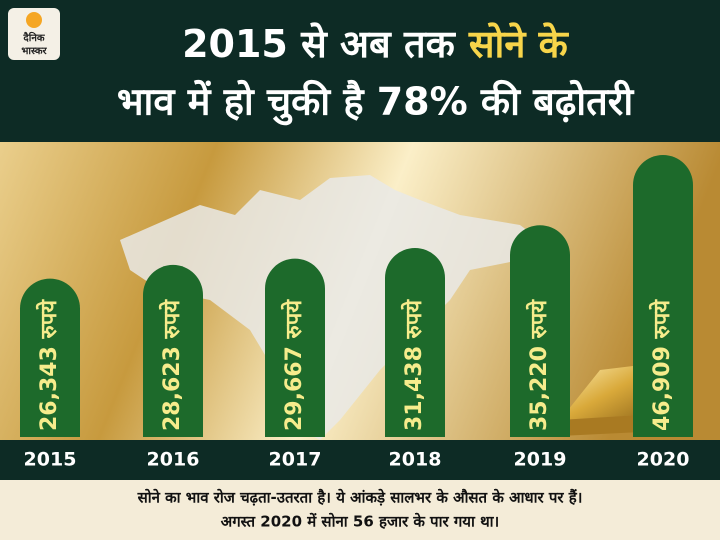  Describe the element at coordinates (295, 460) in the screenshot. I see `x-tick-label: 2017` at that location.